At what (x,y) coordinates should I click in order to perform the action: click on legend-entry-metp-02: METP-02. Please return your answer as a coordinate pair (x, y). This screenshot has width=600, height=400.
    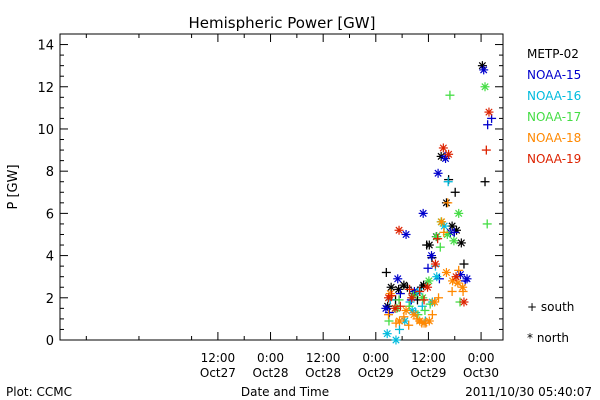
    Looking at the image, I should click on (553, 54).